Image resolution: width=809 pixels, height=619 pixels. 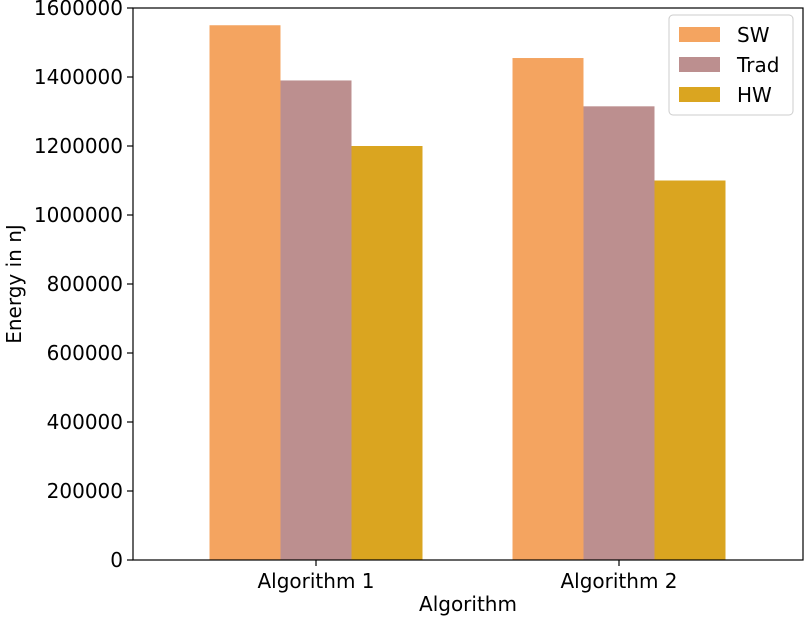 What do you see at coordinates (754, 95) in the screenshot?
I see `legend-label-hw: HW` at bounding box center [754, 95].